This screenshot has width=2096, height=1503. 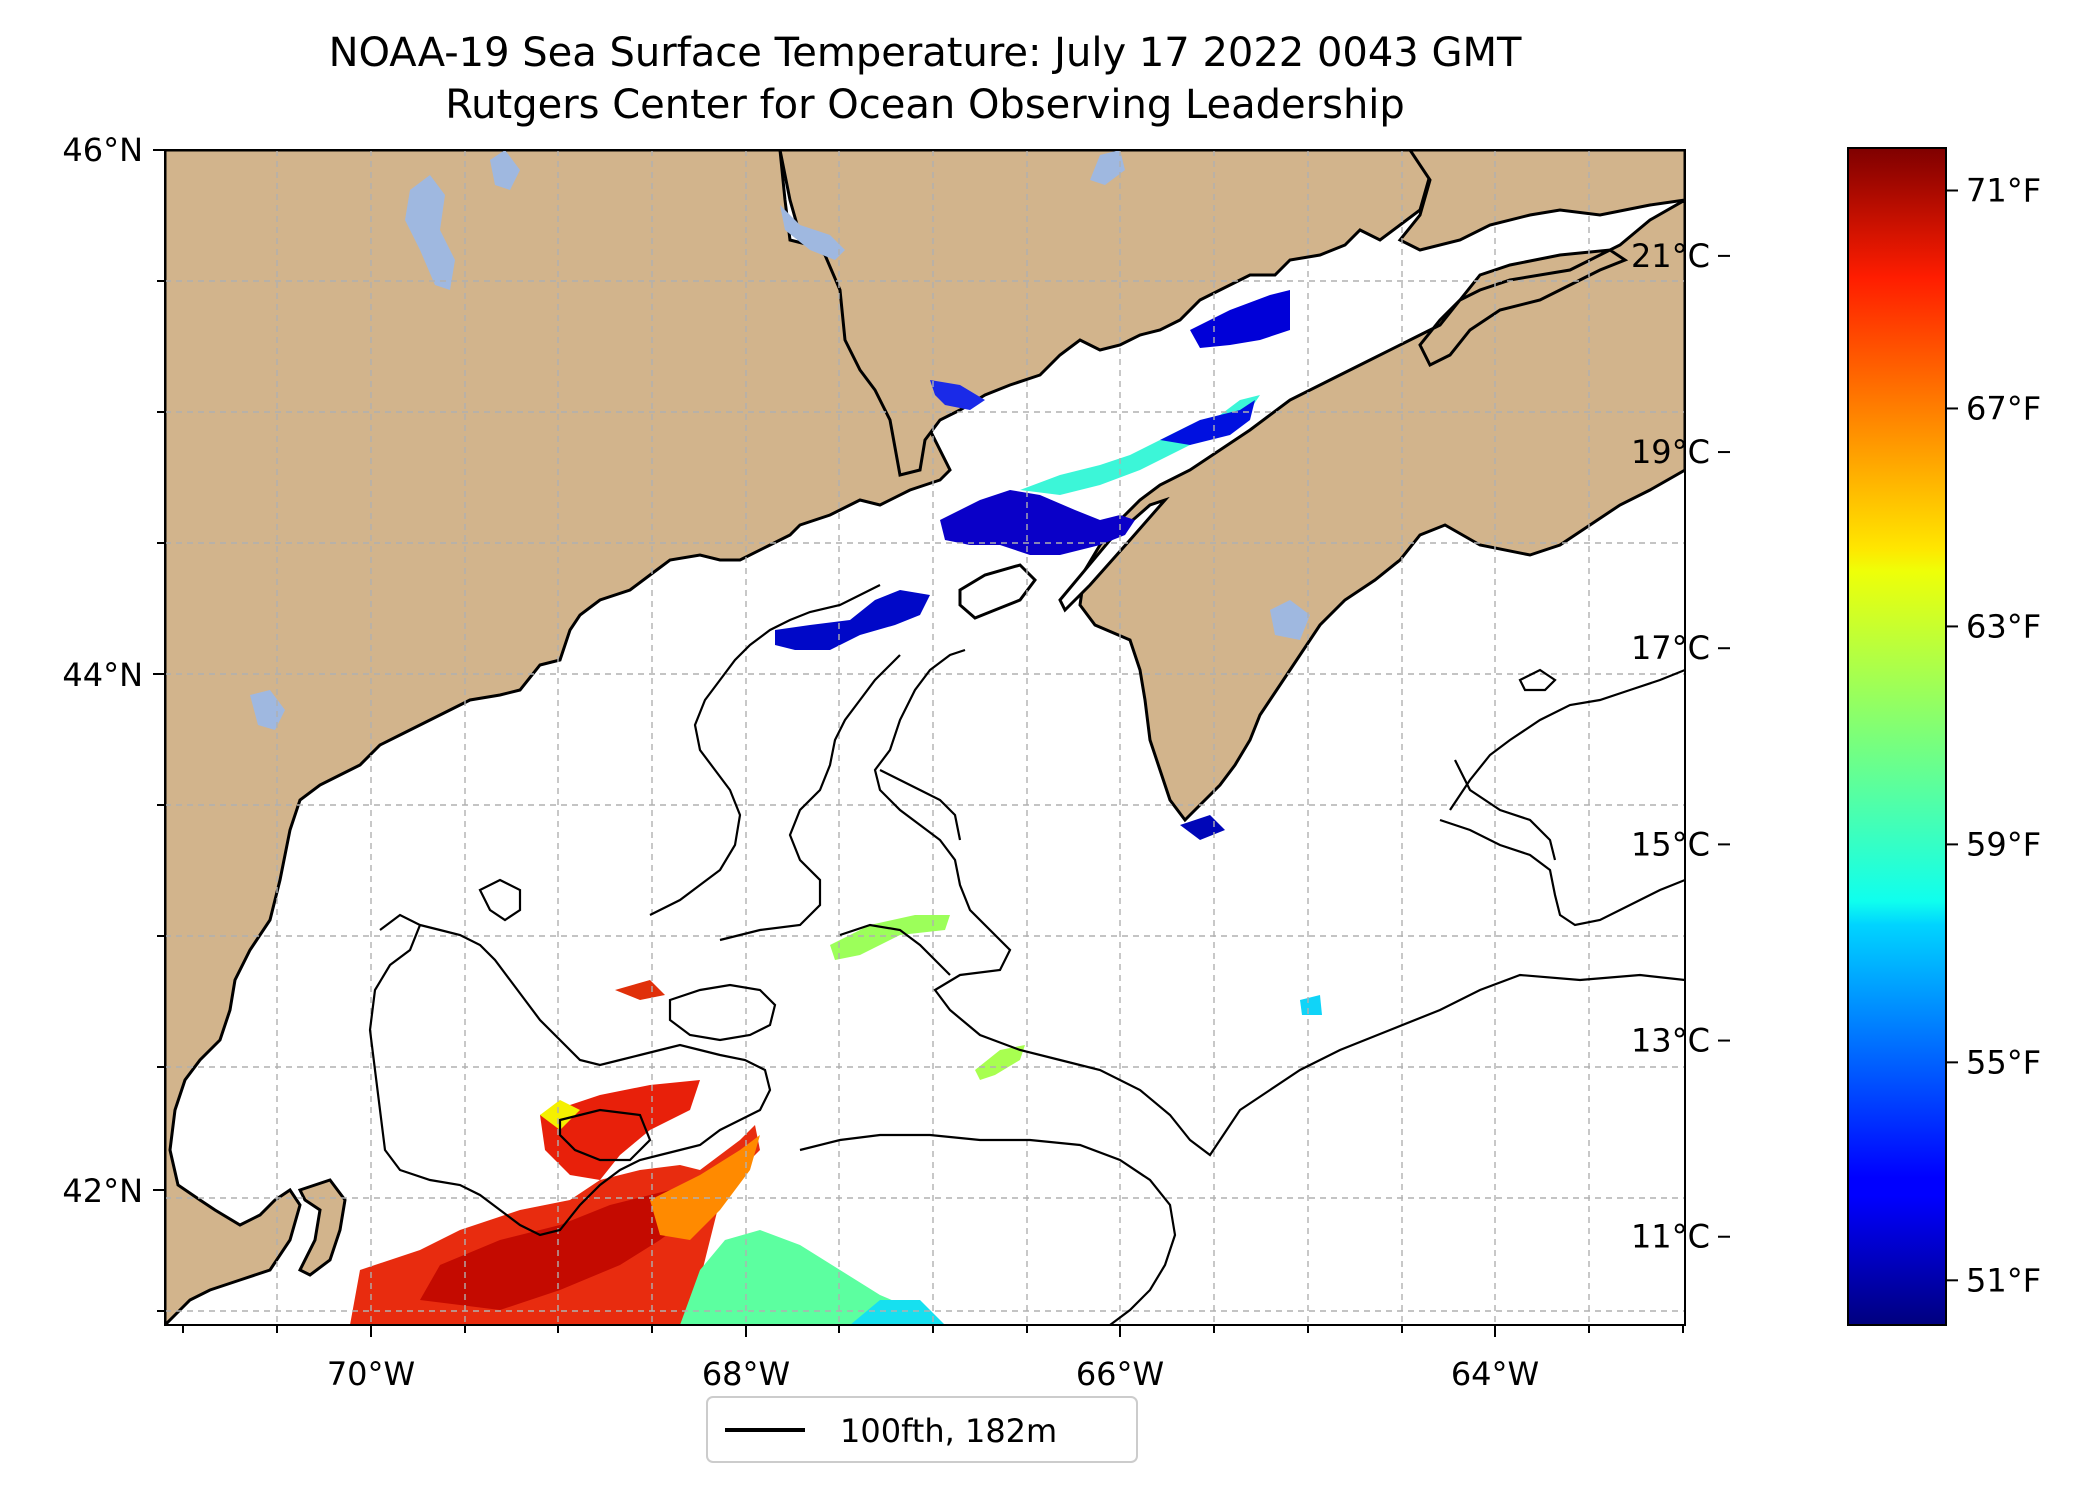 I want to click on fahrenheit-tick-label: 67°F, so click(x=2003, y=408).